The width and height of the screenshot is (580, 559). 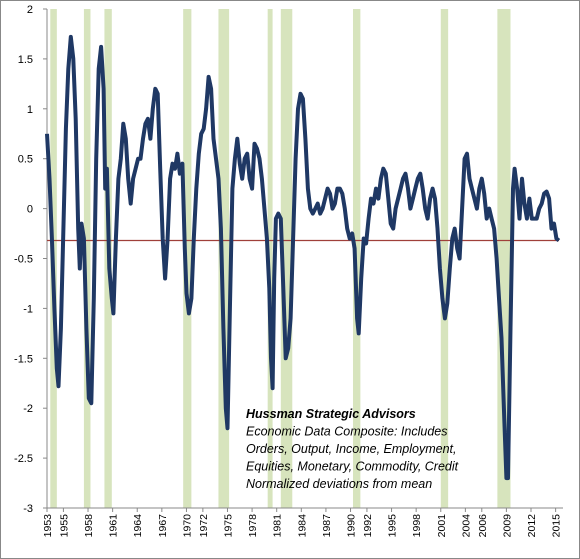 What do you see at coordinates (204, 526) in the screenshot?
I see `x-tick-label: 1972` at bounding box center [204, 526].